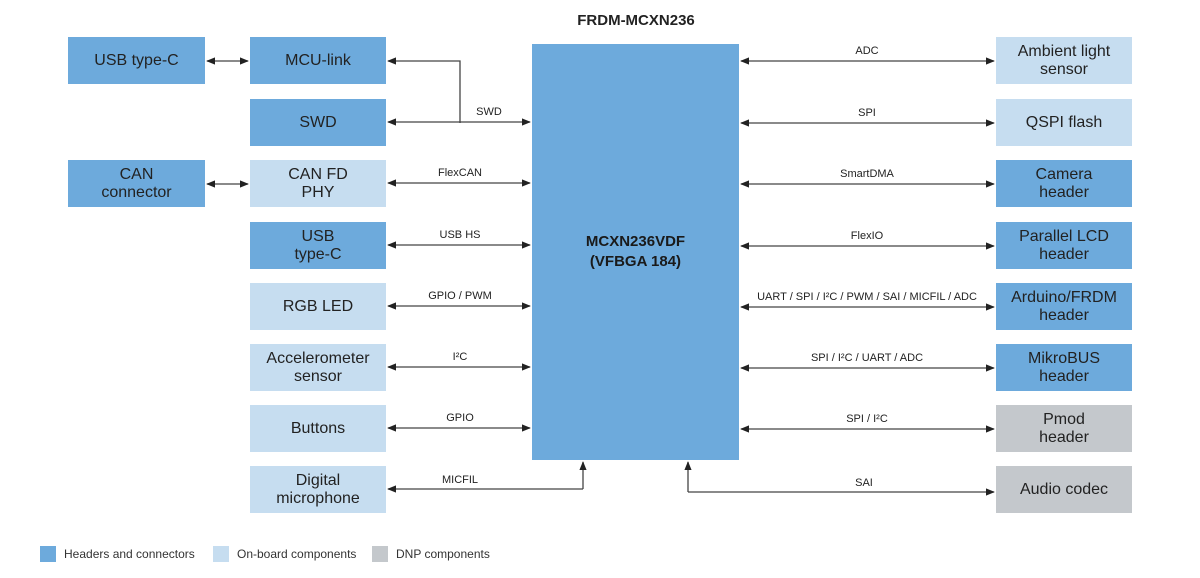 This screenshot has width=1200, height=578. Describe the element at coordinates (1064, 306) in the screenshot. I see `right-block-4: Arduino/FRDM header` at that location.